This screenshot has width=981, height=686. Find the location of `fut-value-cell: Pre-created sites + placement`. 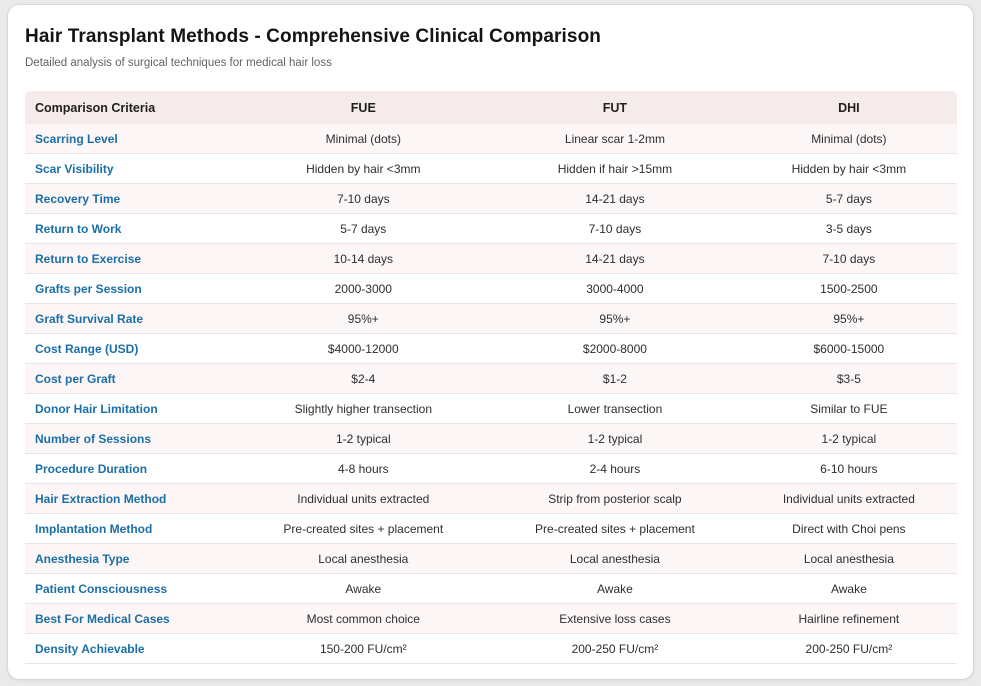

fut-value-cell: Pre-created sites + placement is located at coordinates (615, 529).